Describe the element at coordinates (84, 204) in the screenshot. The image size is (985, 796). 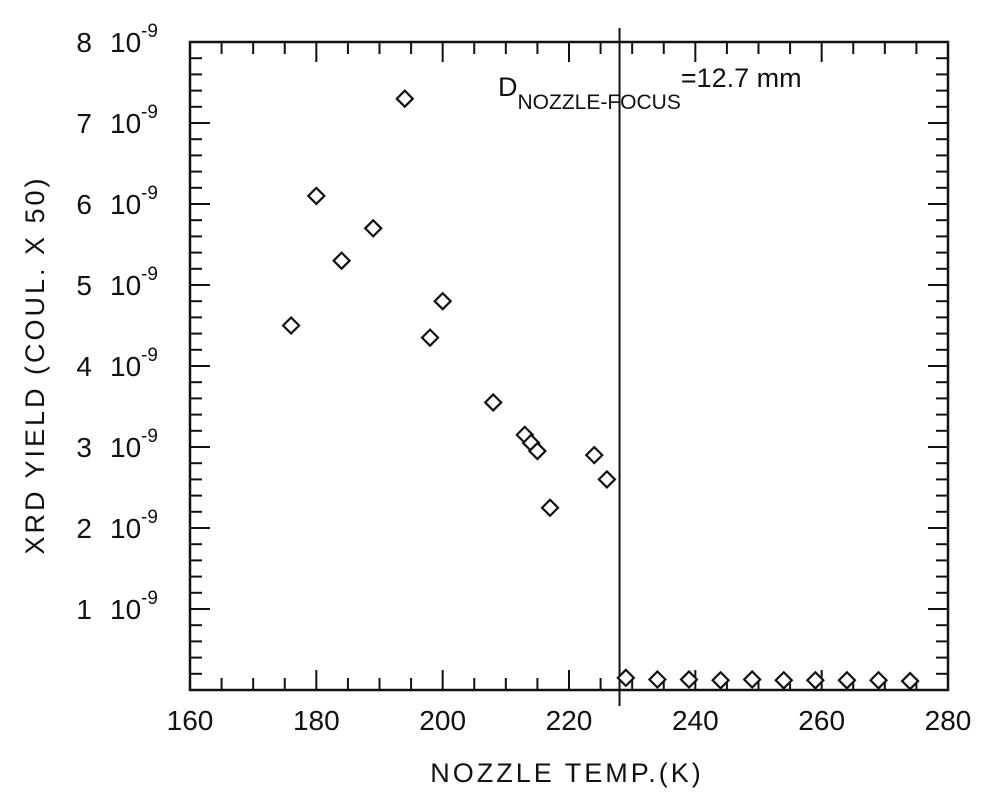
I see `y-tick-label-mantissa: 6` at that location.